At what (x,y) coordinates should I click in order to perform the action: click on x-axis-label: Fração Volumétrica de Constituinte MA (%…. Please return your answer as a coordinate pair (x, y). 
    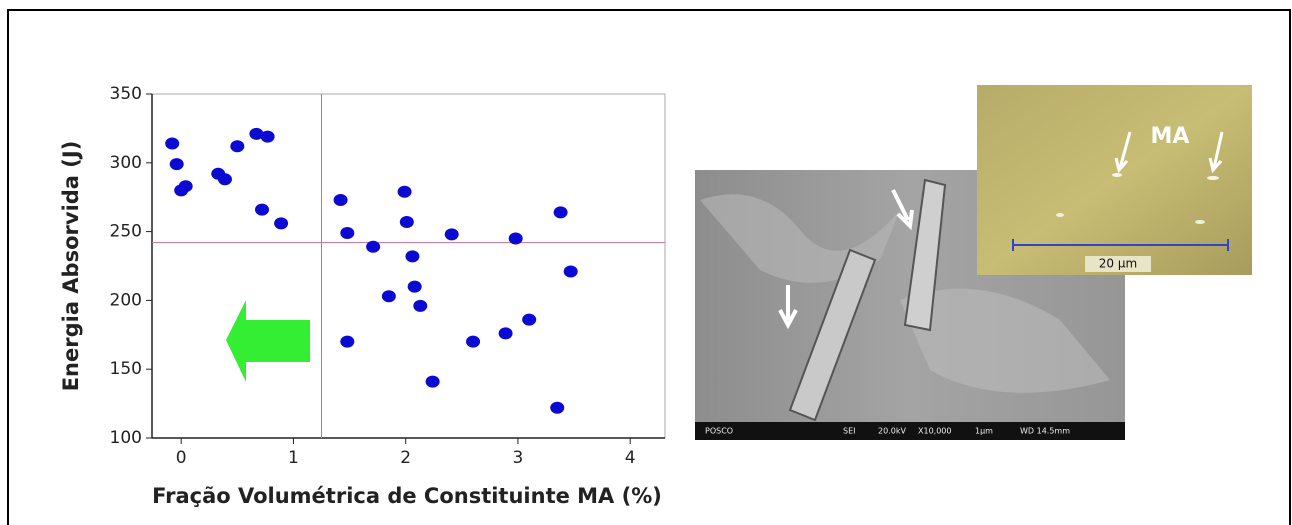
    Looking at the image, I should click on (407, 496).